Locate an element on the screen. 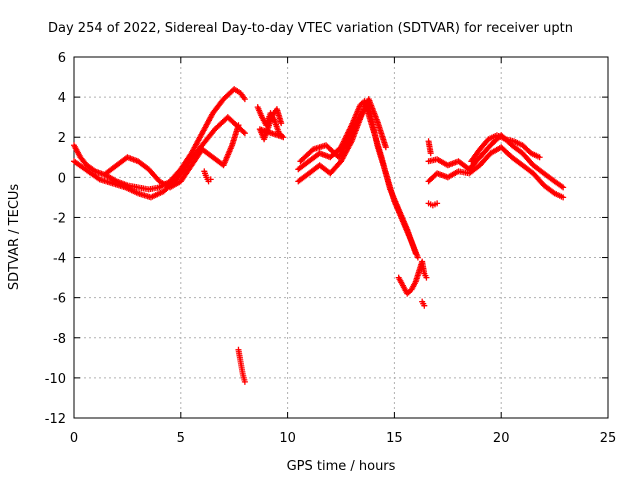 Image resolution: width=640 pixels, height=480 pixels. x-tick-label: 25 is located at coordinates (608, 438).